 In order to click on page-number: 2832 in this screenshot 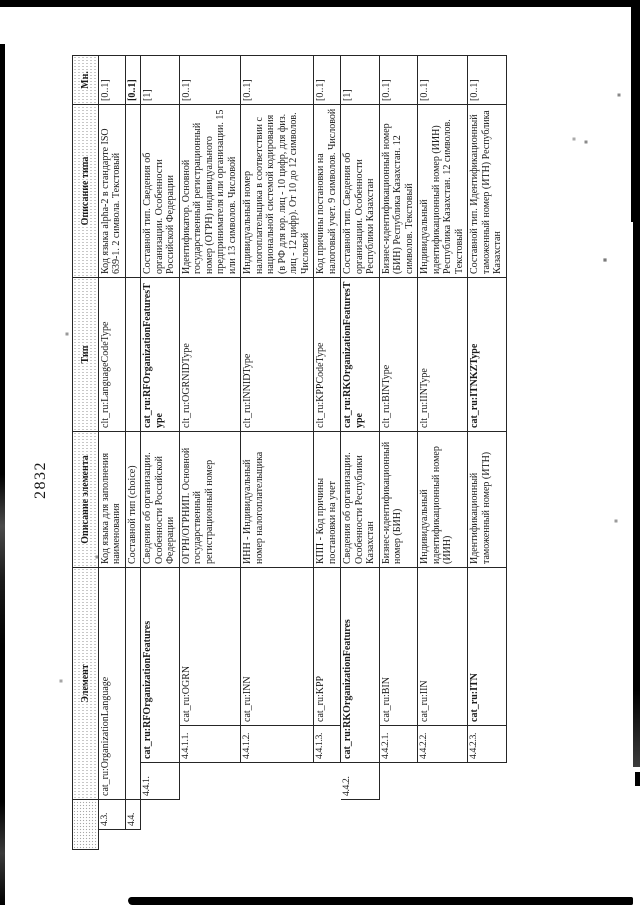, I will do `click(40, 480)`.